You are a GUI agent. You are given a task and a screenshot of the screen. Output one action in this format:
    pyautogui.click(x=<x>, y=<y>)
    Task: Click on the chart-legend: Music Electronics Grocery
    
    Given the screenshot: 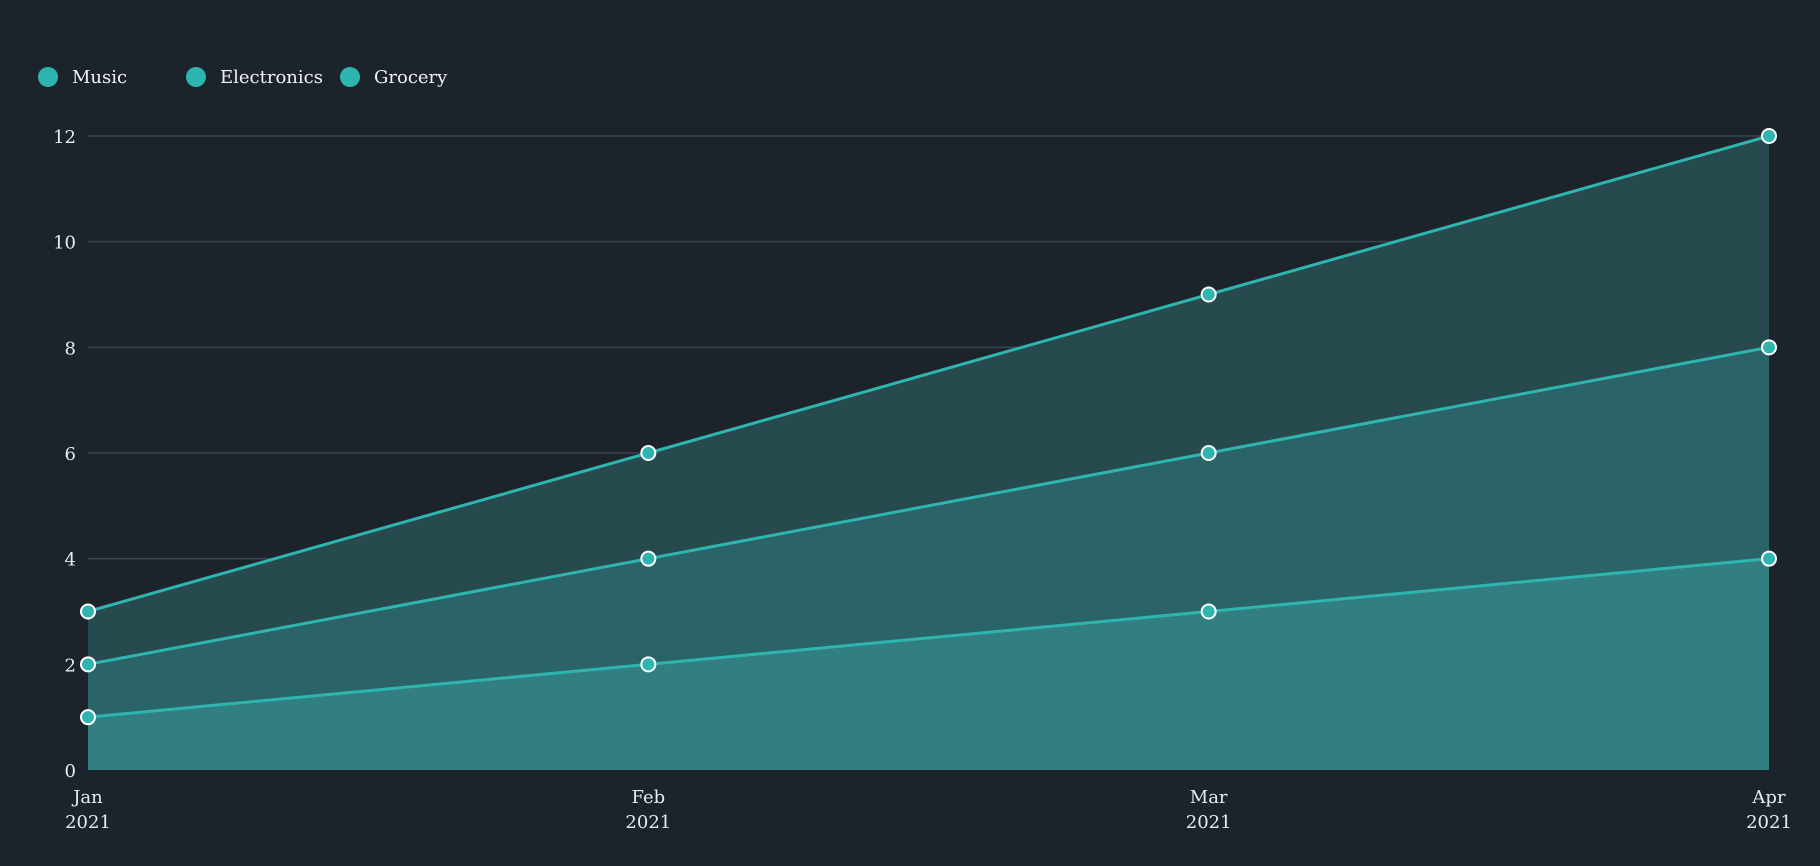 What is the action you would take?
    pyautogui.click(x=242, y=77)
    